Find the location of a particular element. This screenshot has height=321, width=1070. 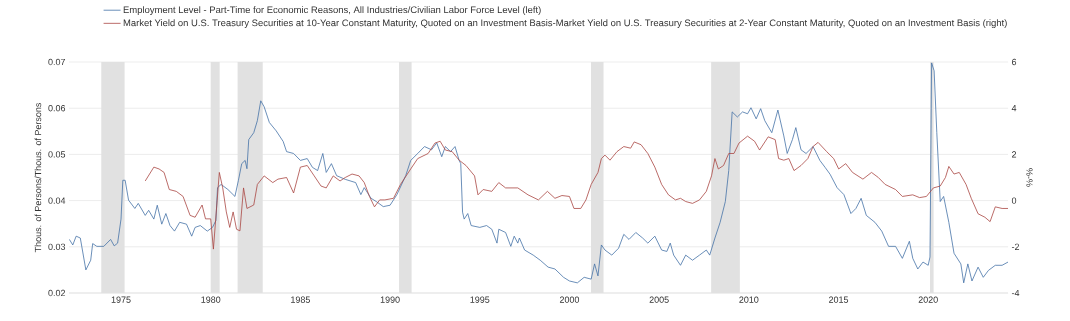

y2-tick-label: 4 is located at coordinates (1014, 108).